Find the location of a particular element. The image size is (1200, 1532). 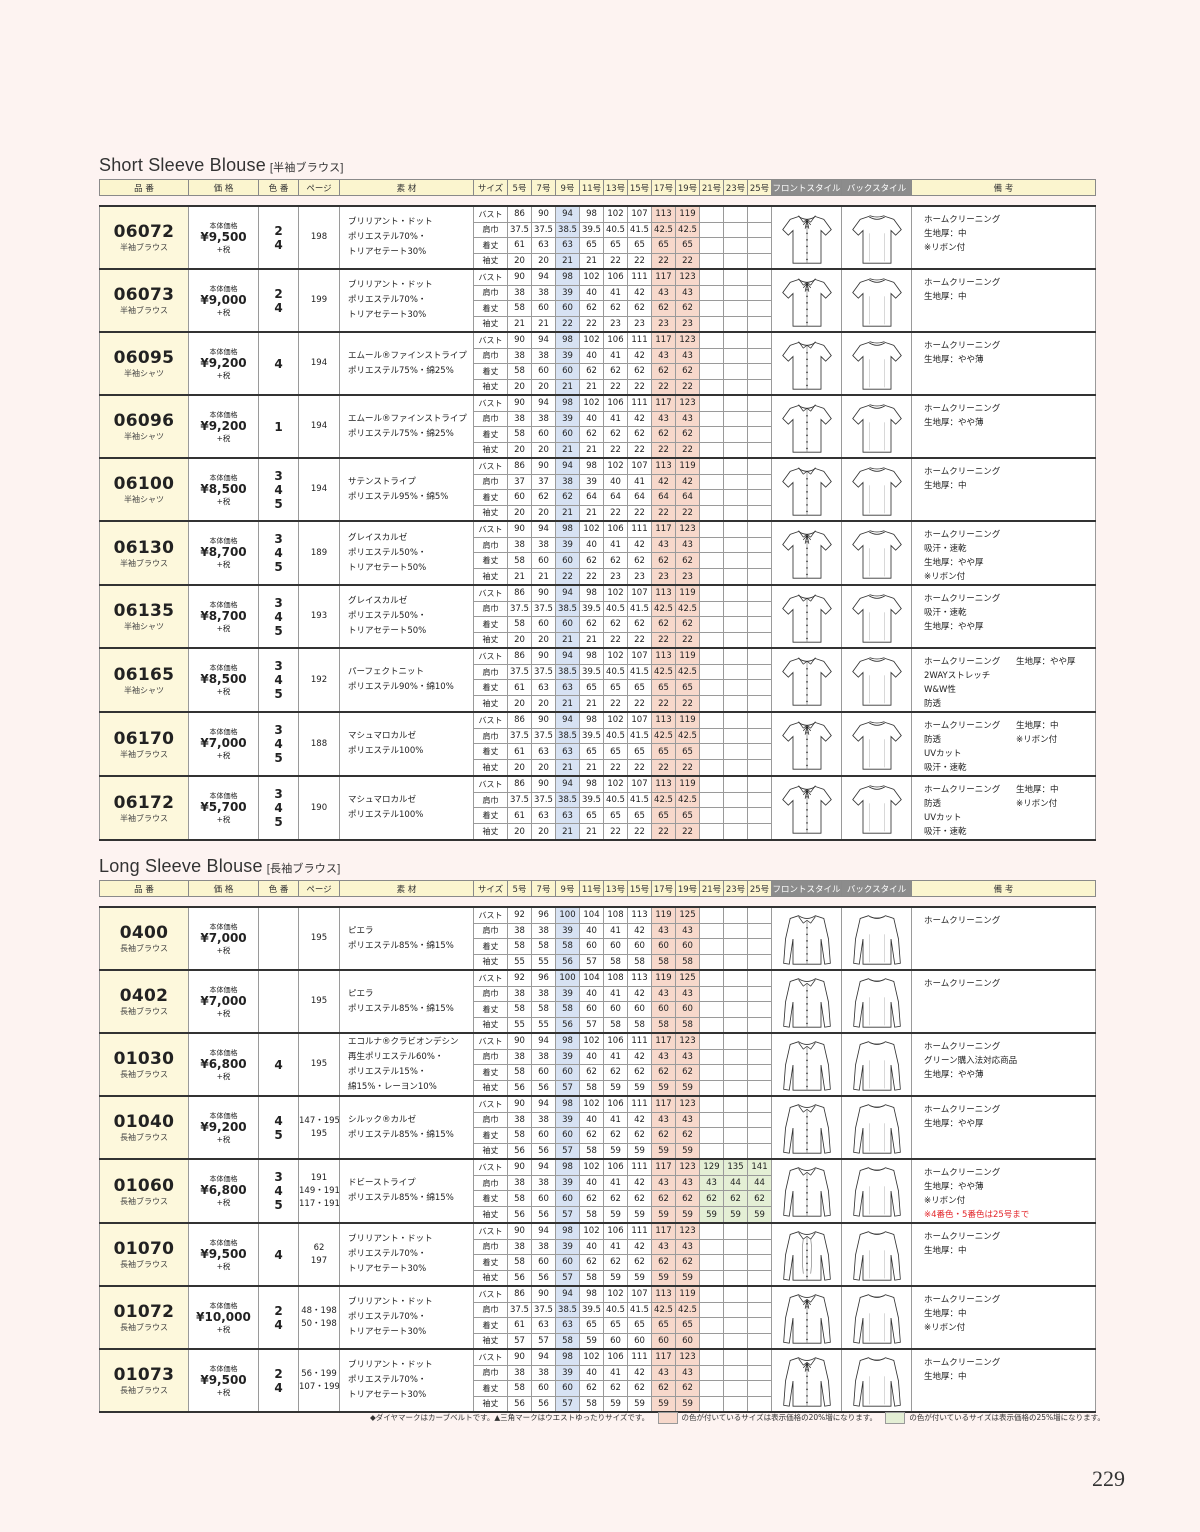

price-value: ¥5,700 is located at coordinates (223, 807).